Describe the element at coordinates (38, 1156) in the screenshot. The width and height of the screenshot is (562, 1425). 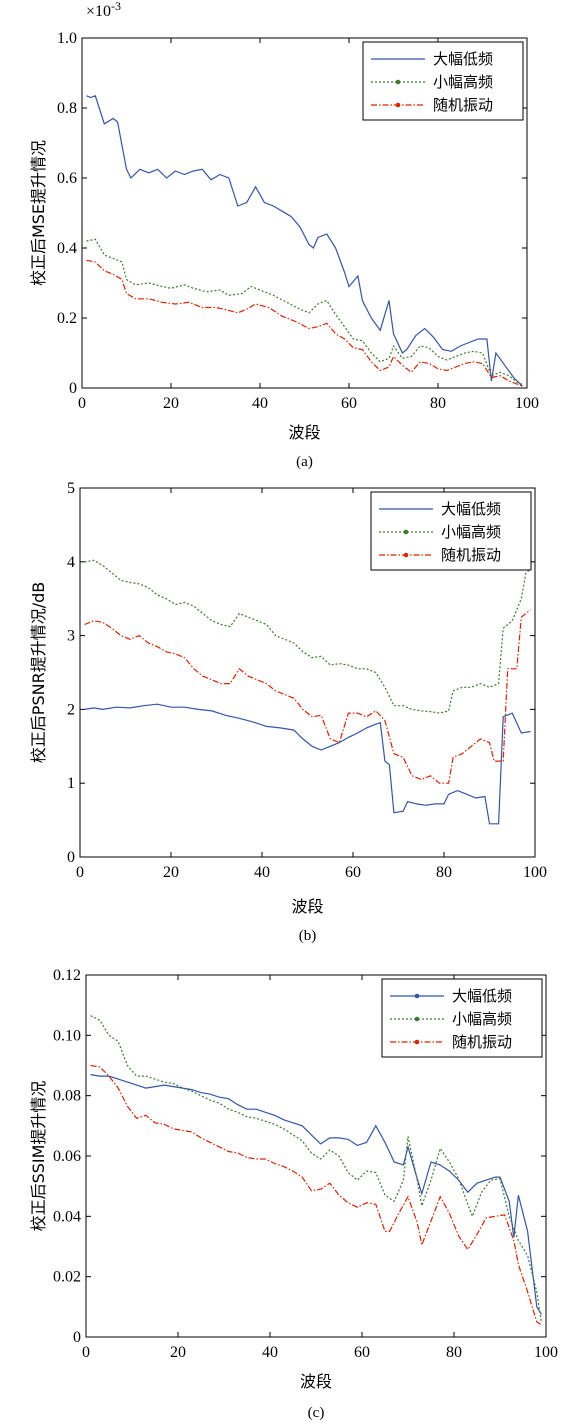
I see `y-axis-label: 校正后SSIM提升情况` at that location.